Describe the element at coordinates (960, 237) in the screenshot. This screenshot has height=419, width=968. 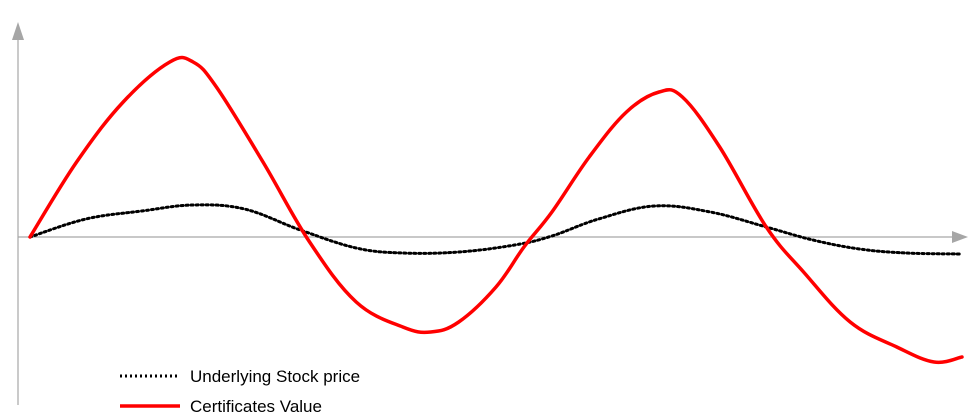
I see `x-axis-arrow-icon` at that location.